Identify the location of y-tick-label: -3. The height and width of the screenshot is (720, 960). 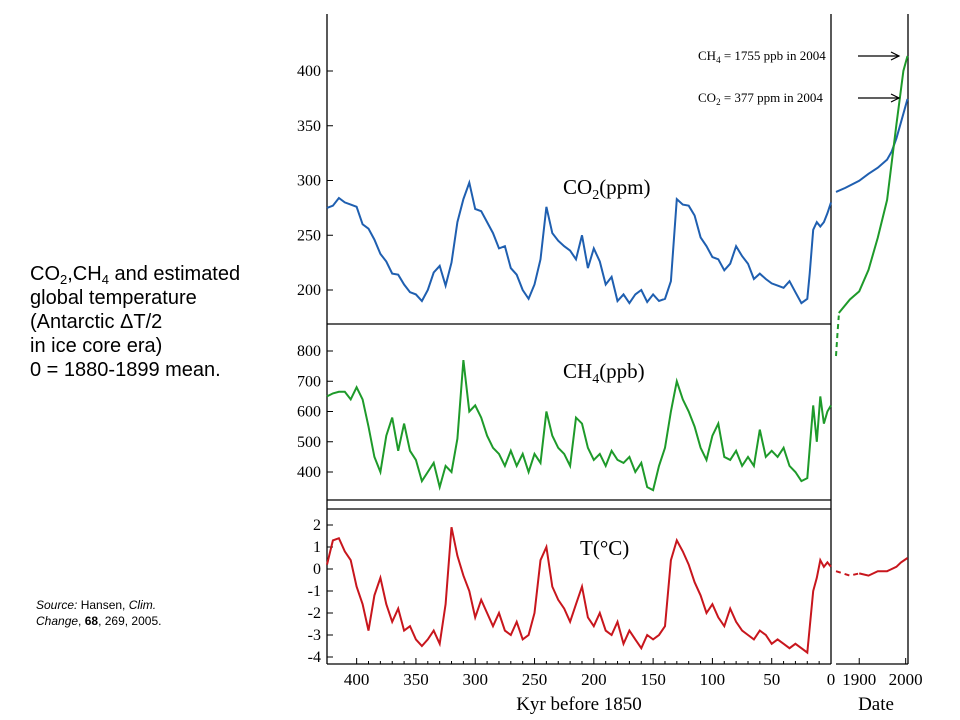
(314, 635).